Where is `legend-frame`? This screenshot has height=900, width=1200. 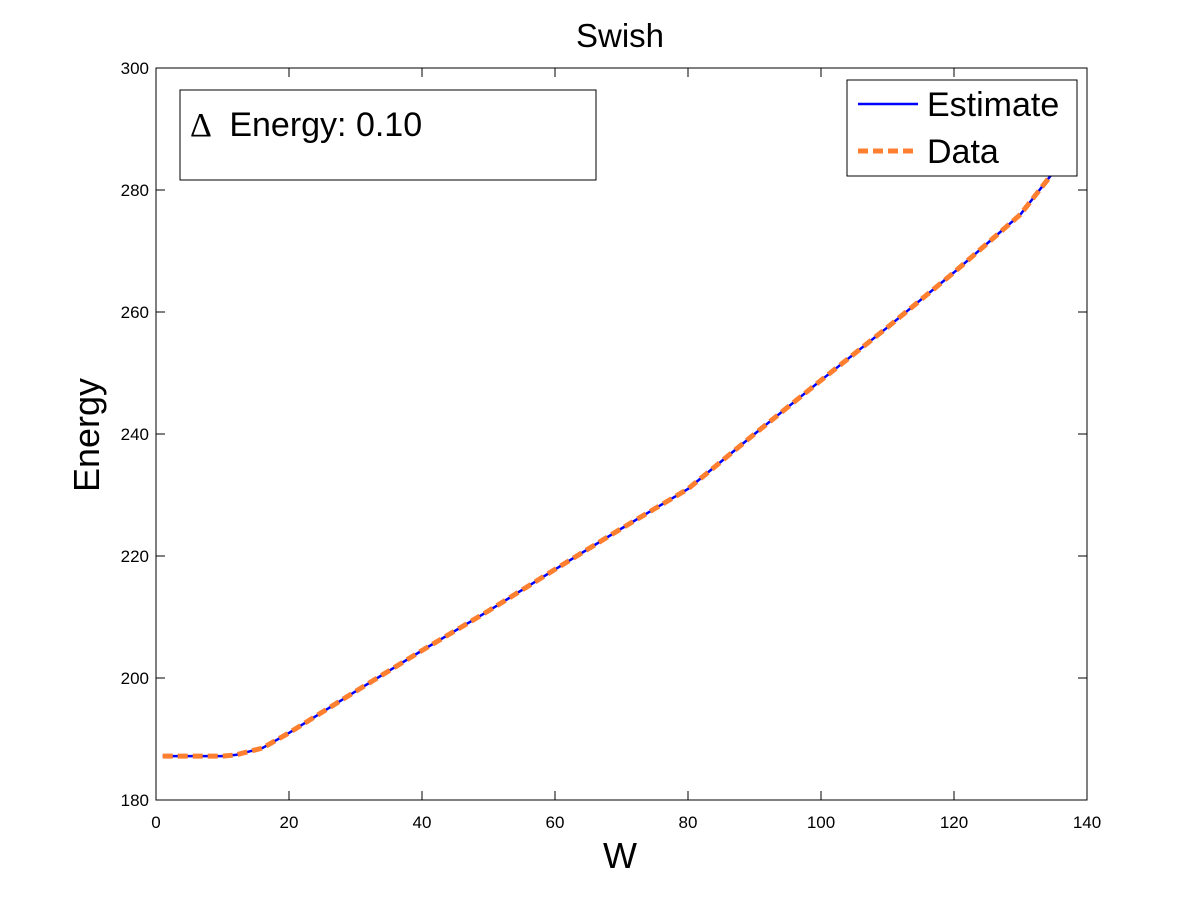
legend-frame is located at coordinates (962, 128).